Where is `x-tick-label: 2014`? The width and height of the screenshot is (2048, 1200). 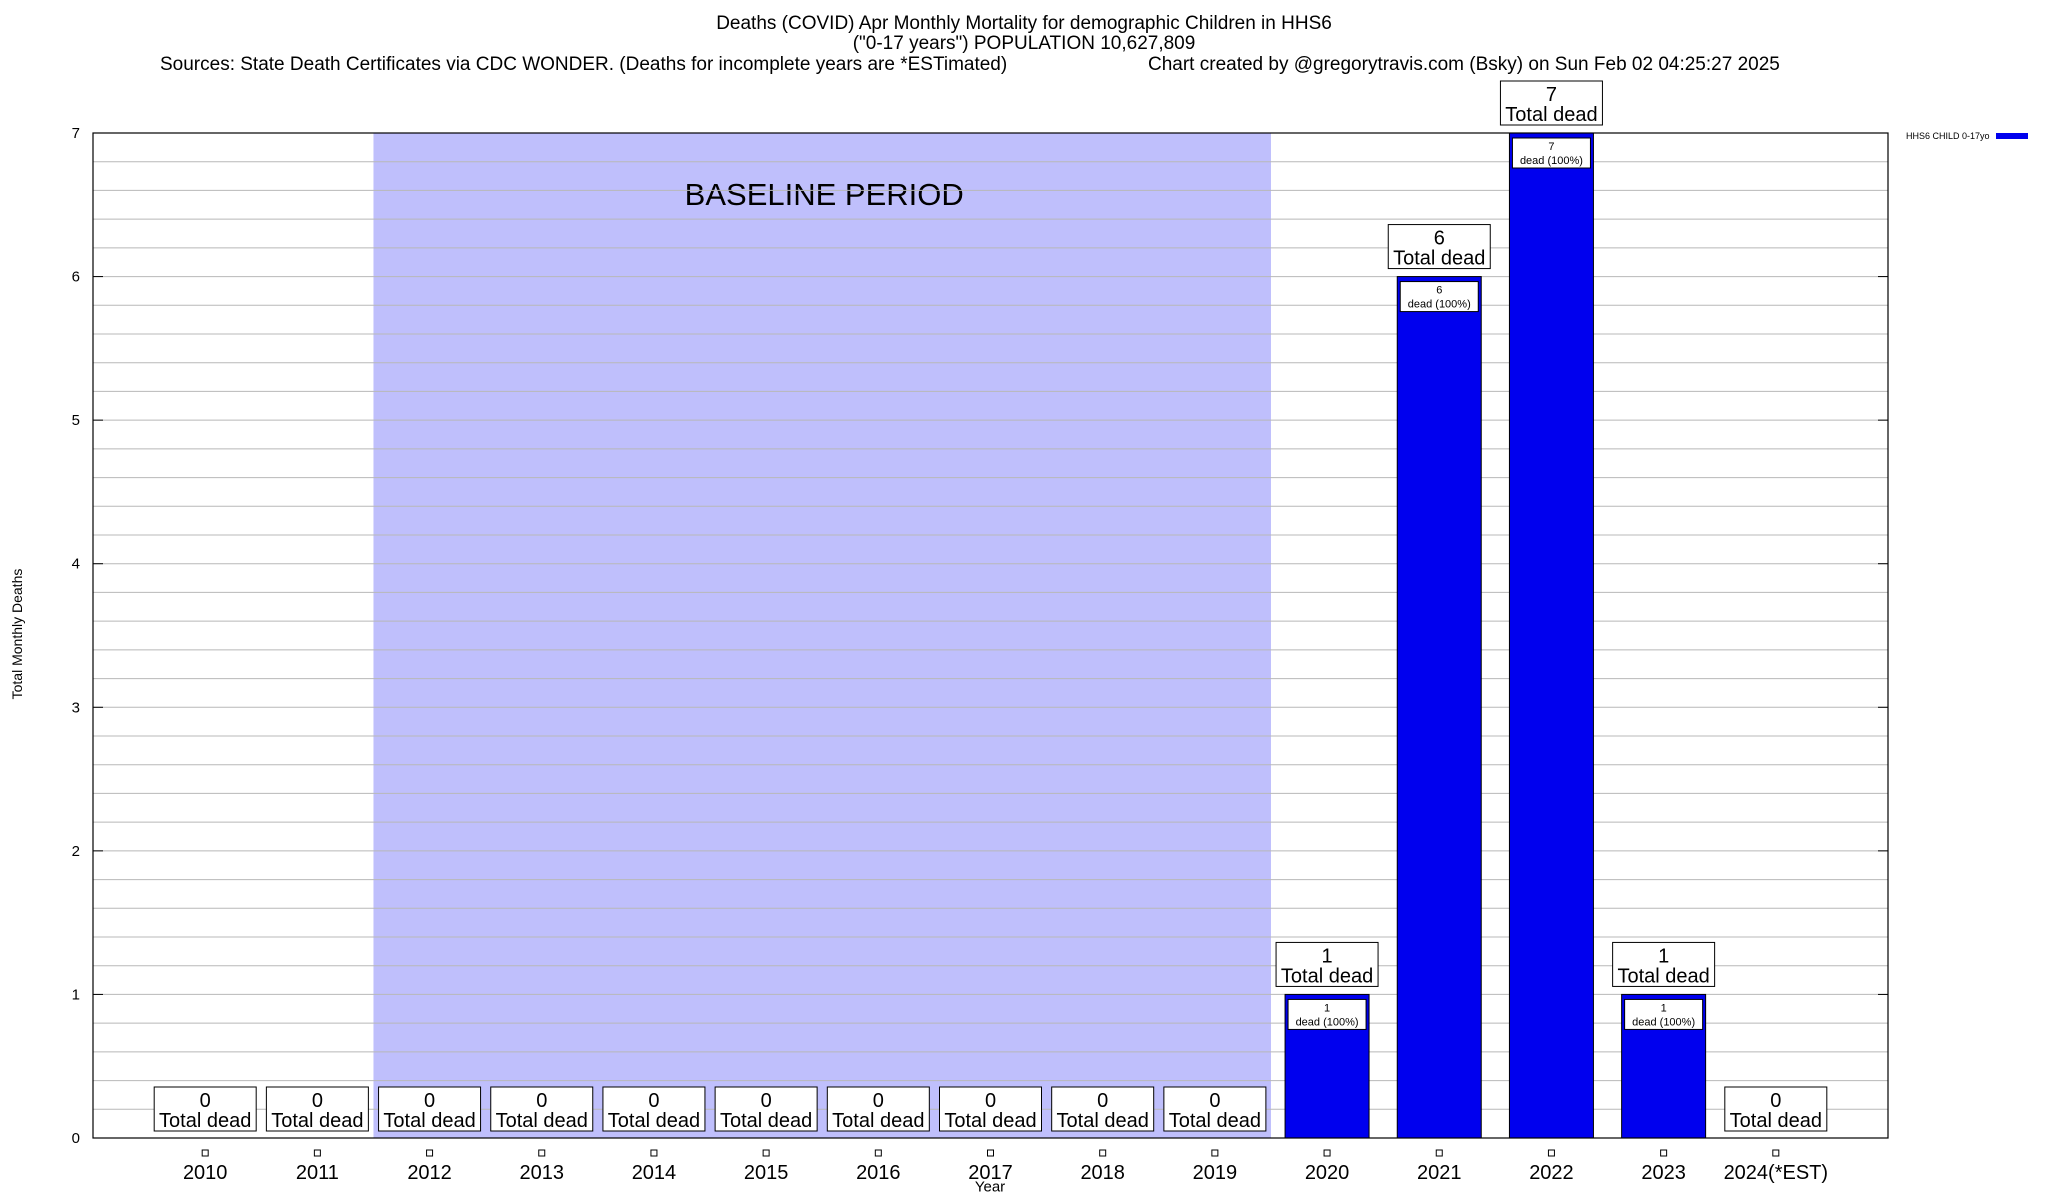 x-tick-label: 2014 is located at coordinates (654, 1173).